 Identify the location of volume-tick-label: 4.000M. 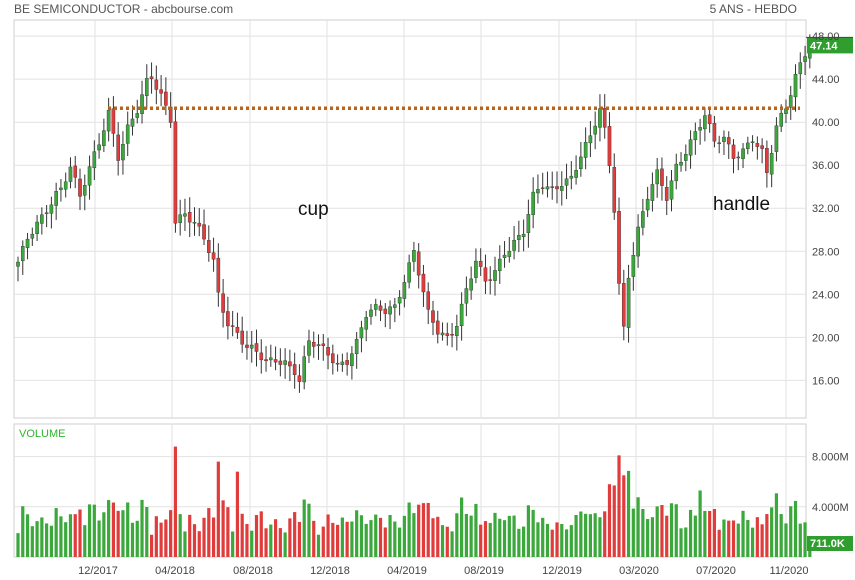
(830, 508).